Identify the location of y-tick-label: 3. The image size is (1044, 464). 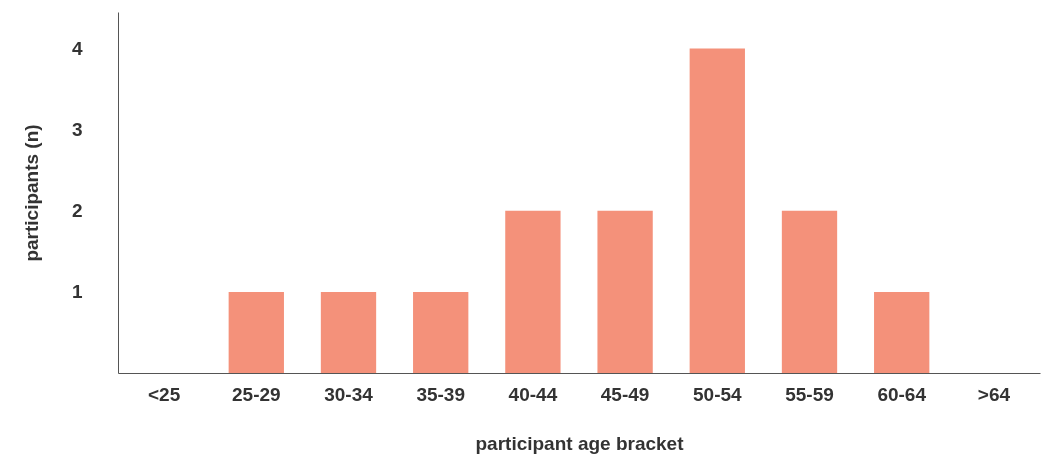
(77, 130).